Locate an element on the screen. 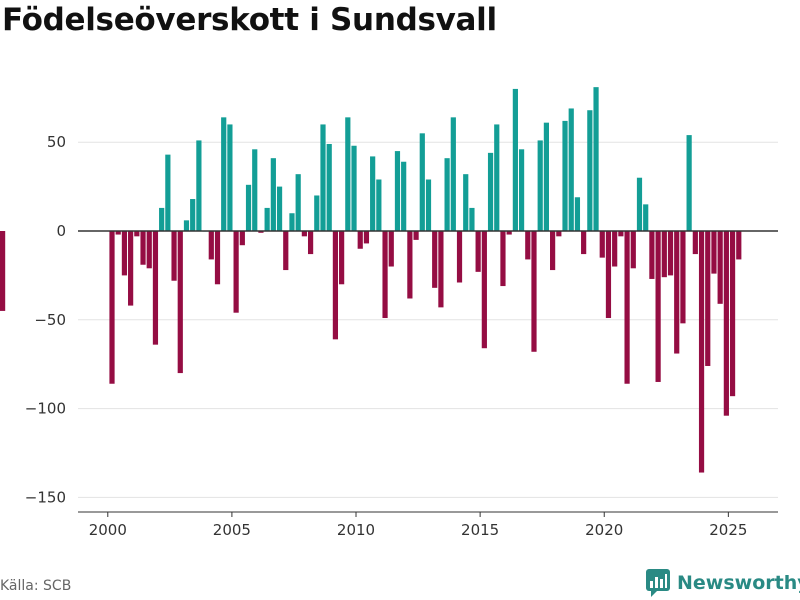 Image resolution: width=800 pixels, height=600 pixels. newsworthy-logo: Newsworthy is located at coordinates (722, 583).